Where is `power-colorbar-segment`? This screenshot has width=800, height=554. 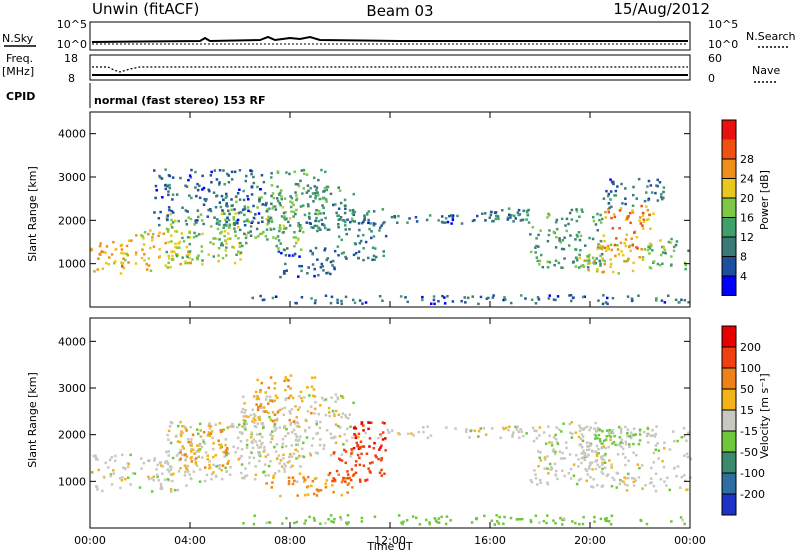
power-colorbar-segment is located at coordinates (729, 169).